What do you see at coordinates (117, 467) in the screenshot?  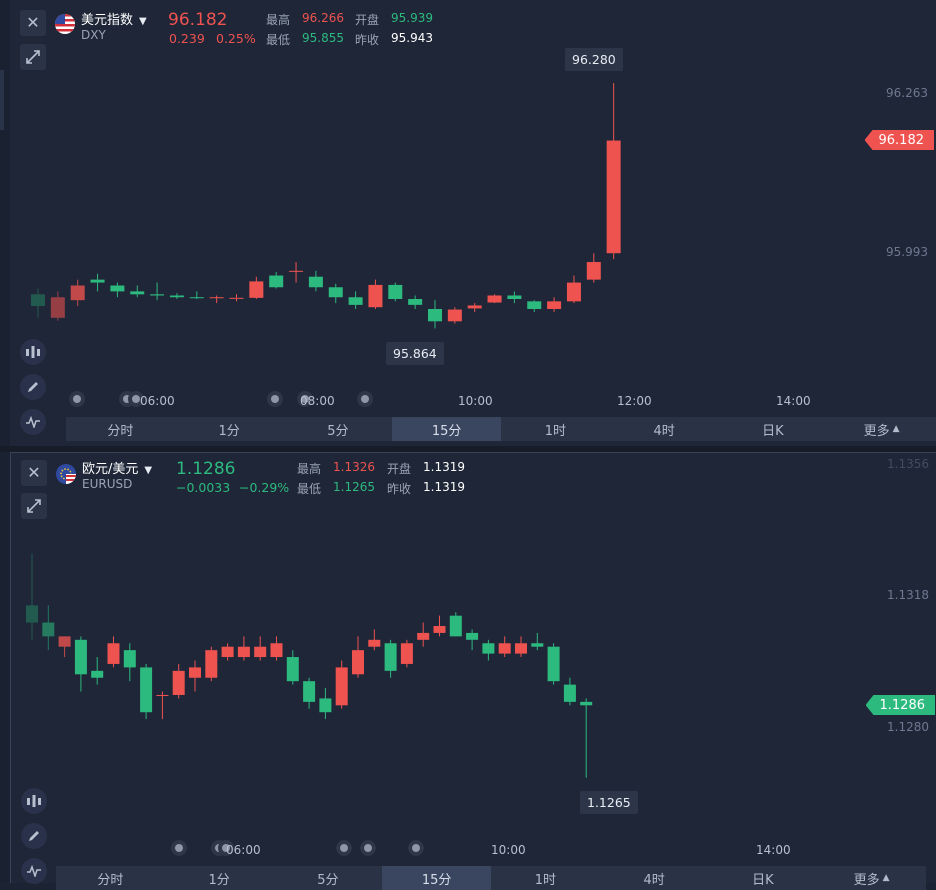 I see `symbol-selector: 欧元/美元 ▼` at bounding box center [117, 467].